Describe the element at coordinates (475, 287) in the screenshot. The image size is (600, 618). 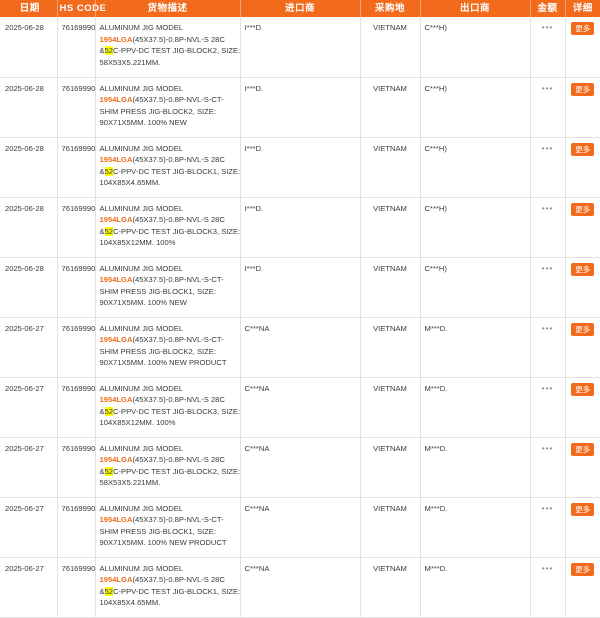
I see `cell-exporter: C***H)` at that location.